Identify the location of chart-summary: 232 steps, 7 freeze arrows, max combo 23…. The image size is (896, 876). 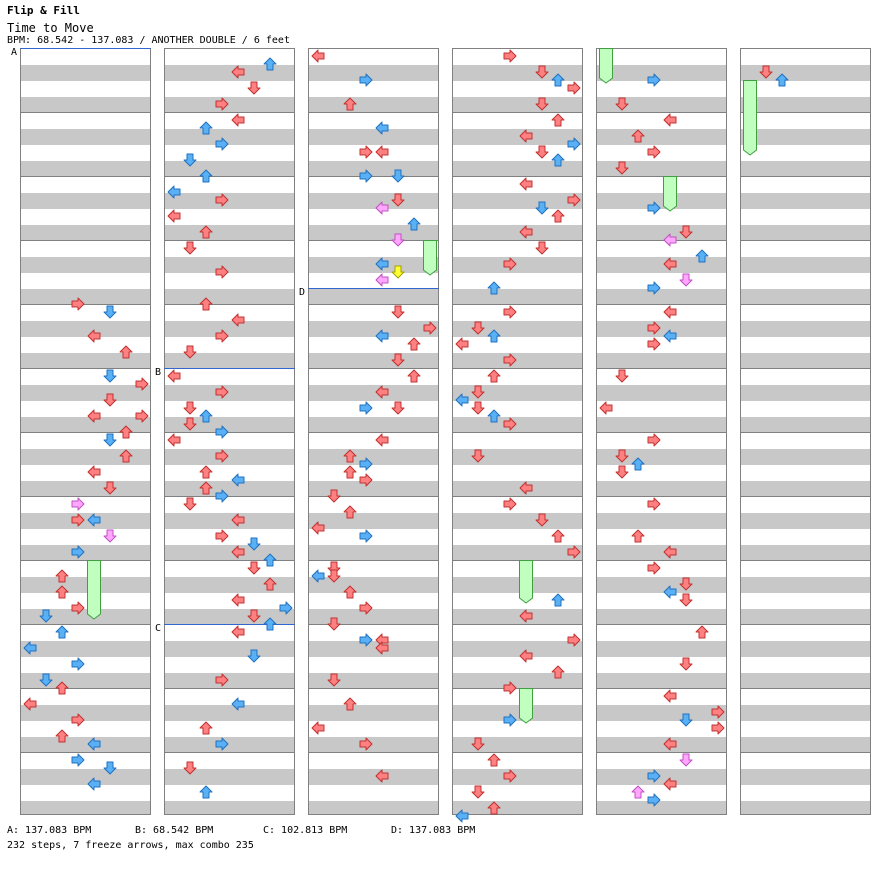
(130, 845).